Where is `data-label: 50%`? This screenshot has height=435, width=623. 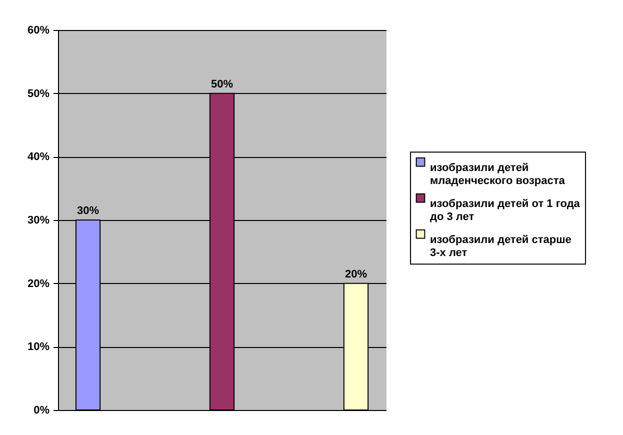
data-label: 50% is located at coordinates (222, 84).